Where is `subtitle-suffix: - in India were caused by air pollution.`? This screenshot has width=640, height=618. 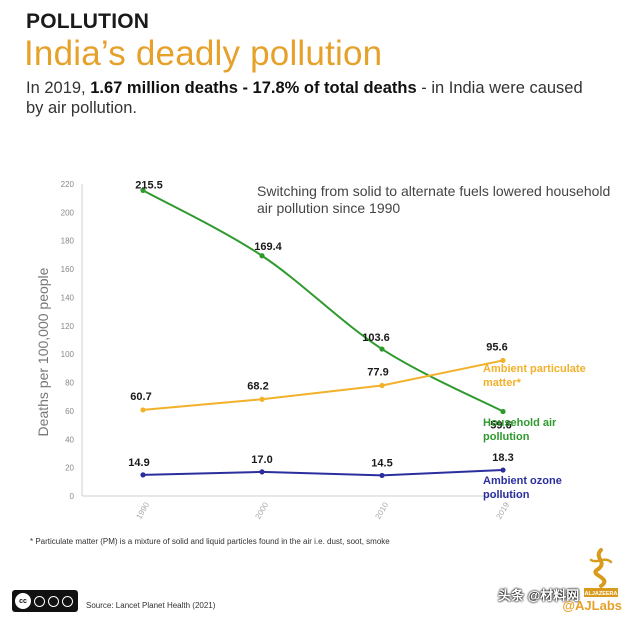
subtitle-suffix: - in India were caused by air pollution. is located at coordinates (304, 98).